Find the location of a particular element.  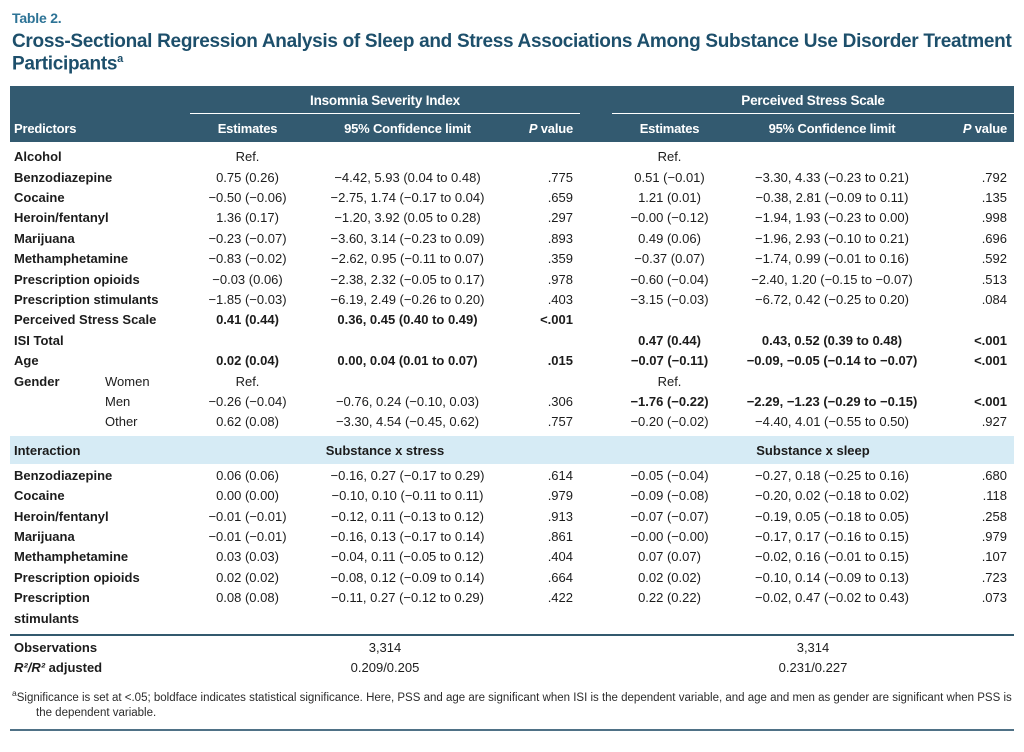

predictor-label: Cocaine is located at coordinates (39, 197).